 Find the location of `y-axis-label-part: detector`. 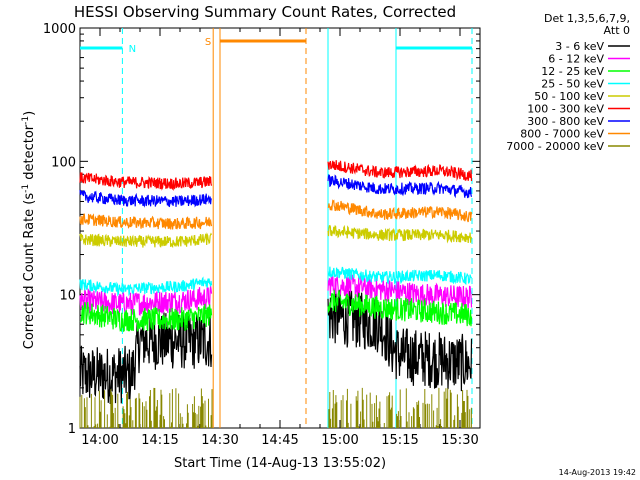

y-axis-label-part: detector is located at coordinates (29, 154).